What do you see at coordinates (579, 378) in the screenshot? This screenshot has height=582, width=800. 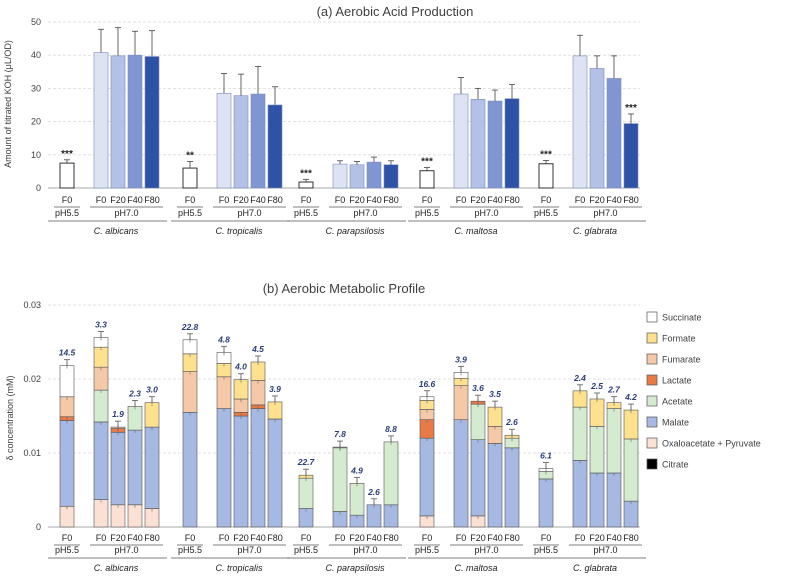 I see `panel-b-bar-annotation: 2.4` at bounding box center [579, 378].